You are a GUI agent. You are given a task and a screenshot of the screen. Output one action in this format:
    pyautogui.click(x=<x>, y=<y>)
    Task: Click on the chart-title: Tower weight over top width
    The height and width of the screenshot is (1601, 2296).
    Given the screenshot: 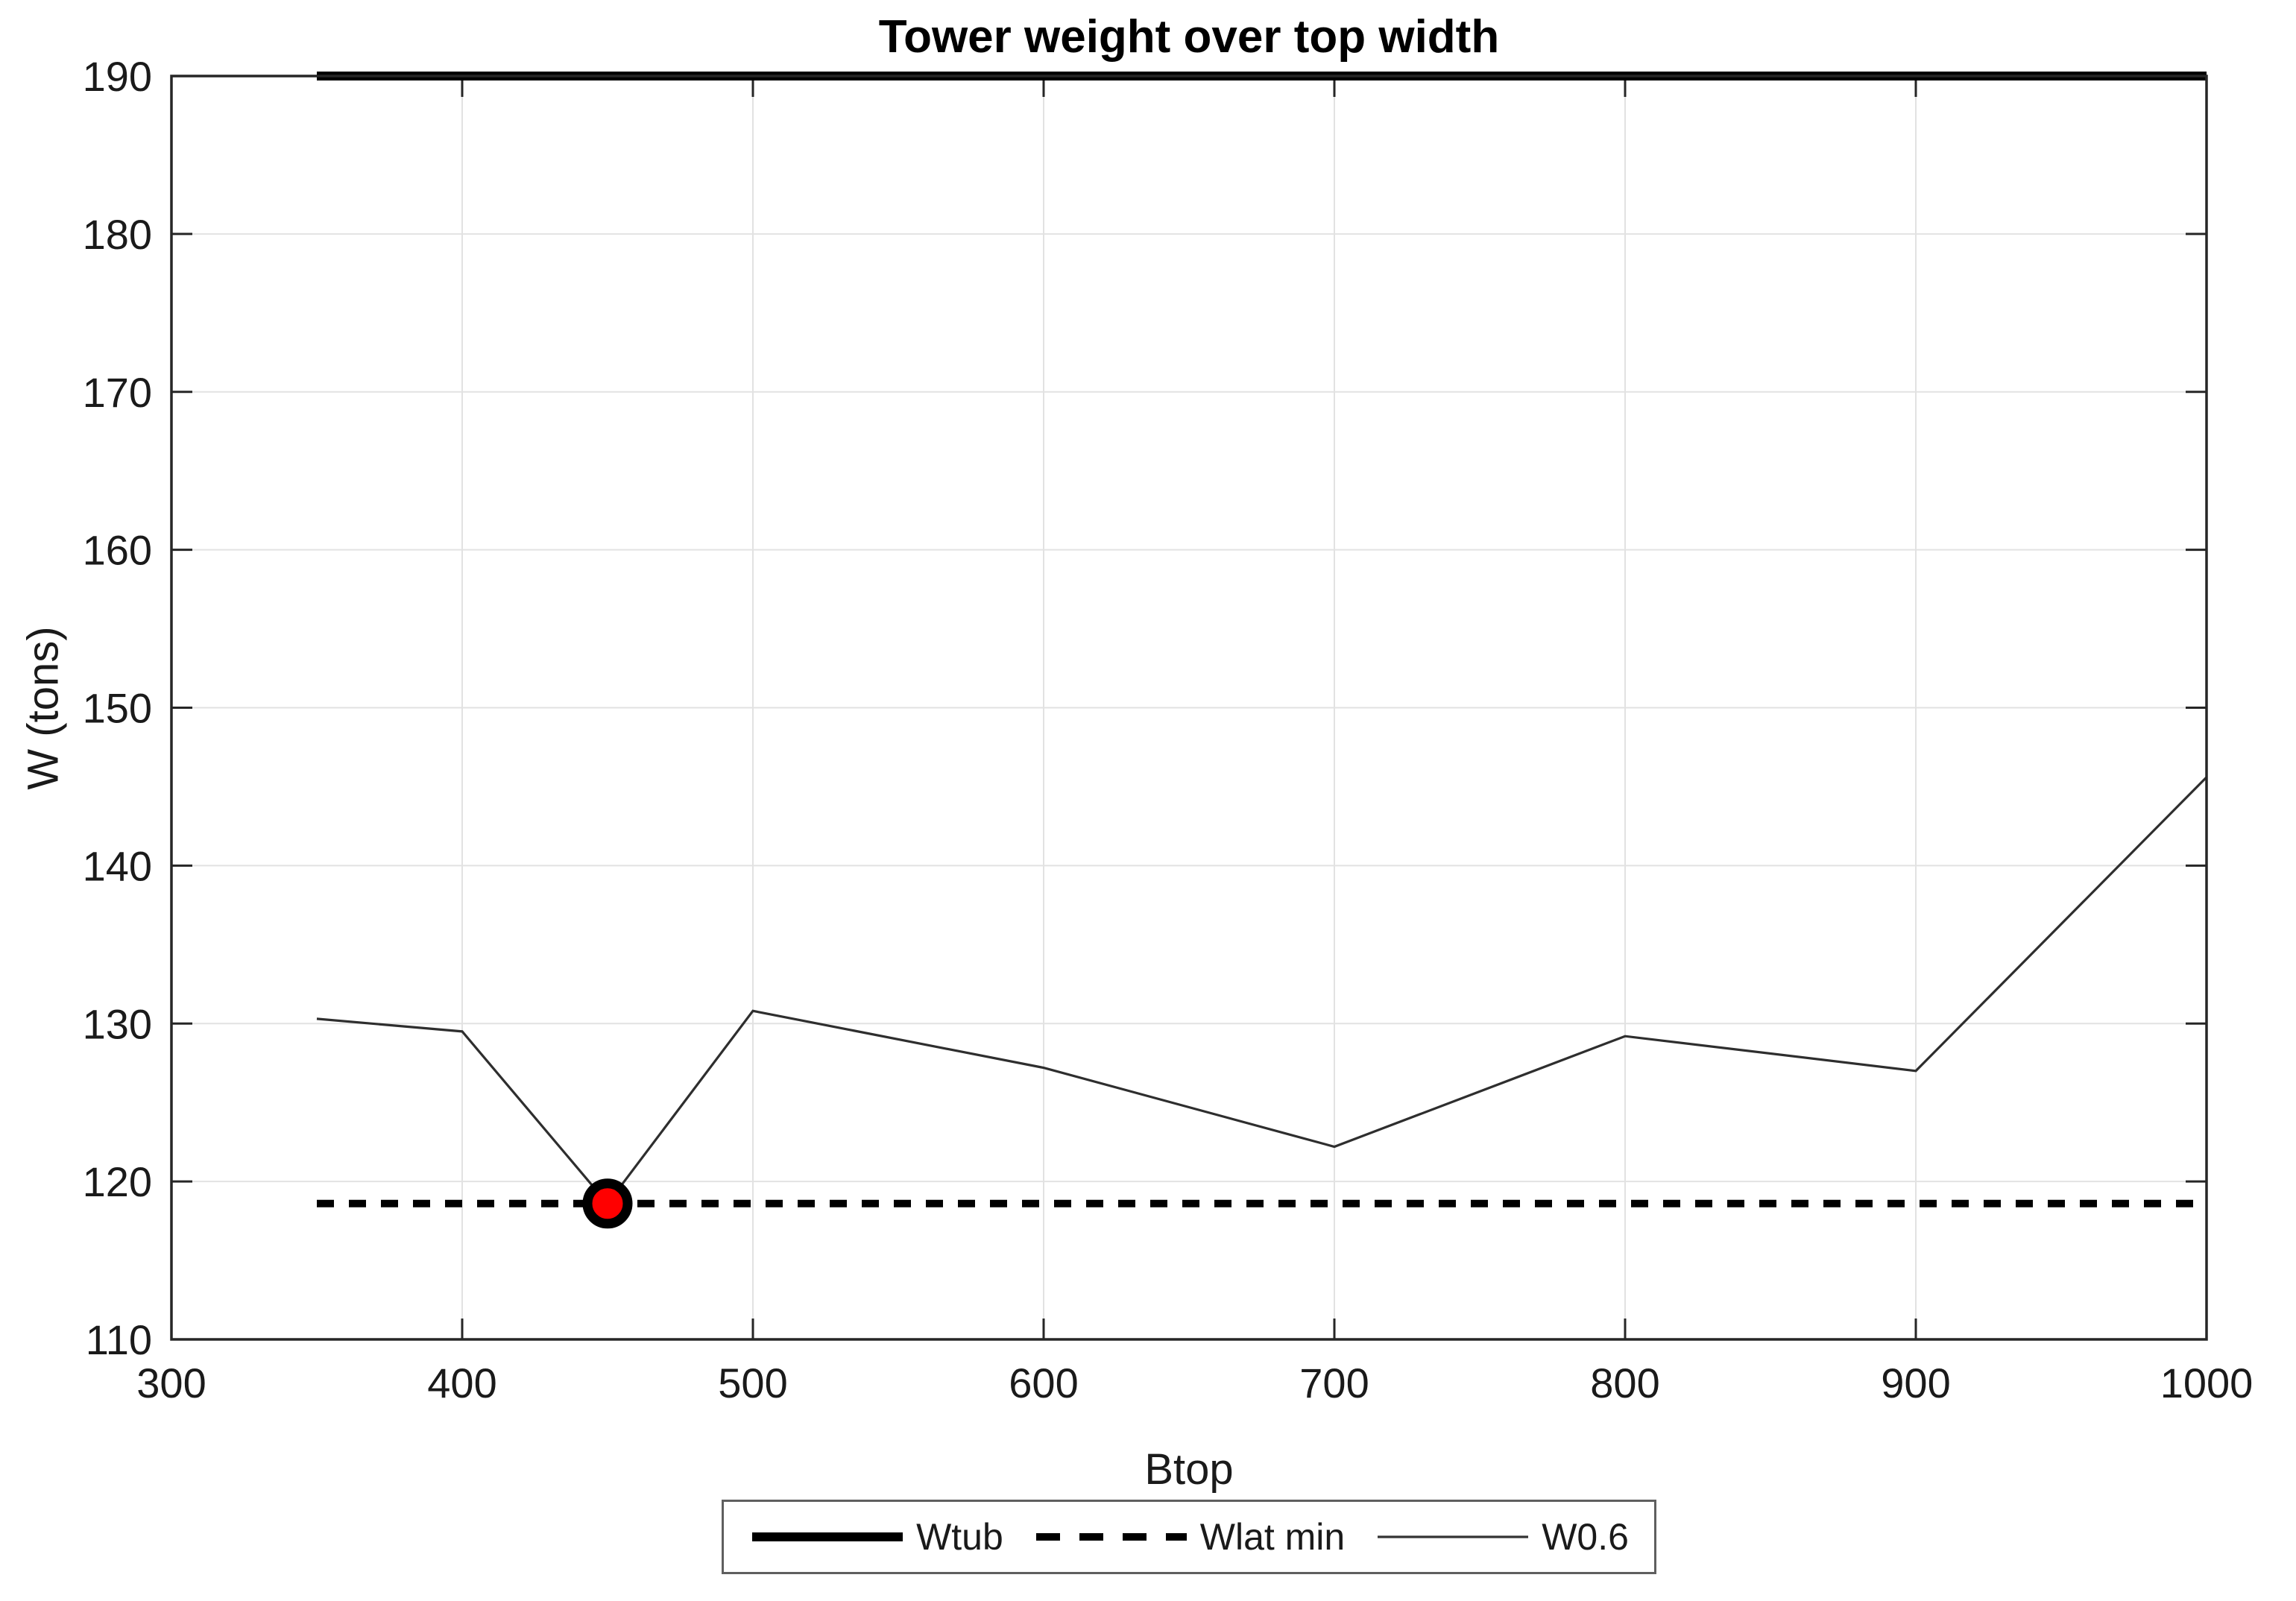 What is the action you would take?
    pyautogui.click(x=1189, y=37)
    